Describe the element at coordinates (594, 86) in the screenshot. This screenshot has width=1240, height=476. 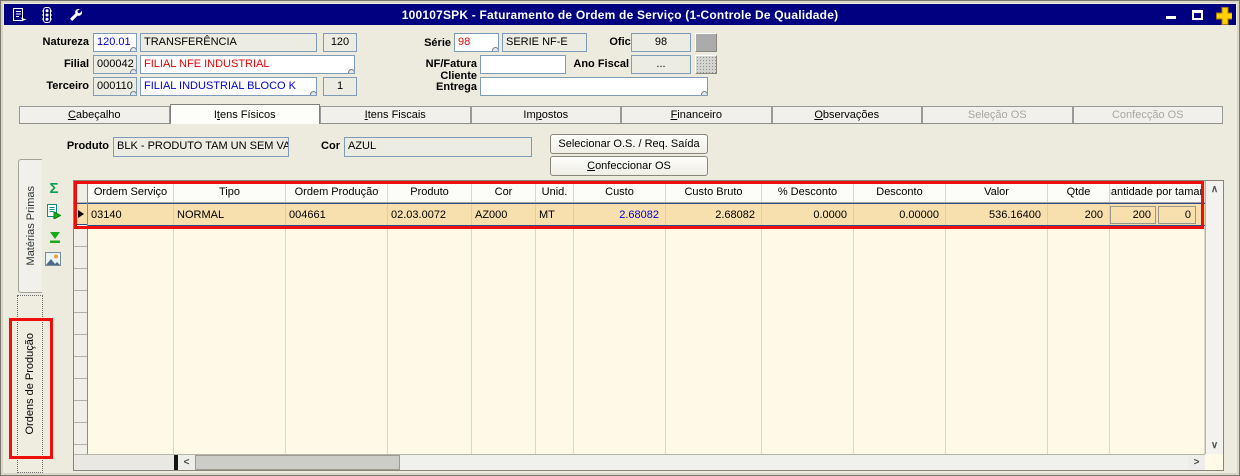
I see `cliente-entrega-field` at that location.